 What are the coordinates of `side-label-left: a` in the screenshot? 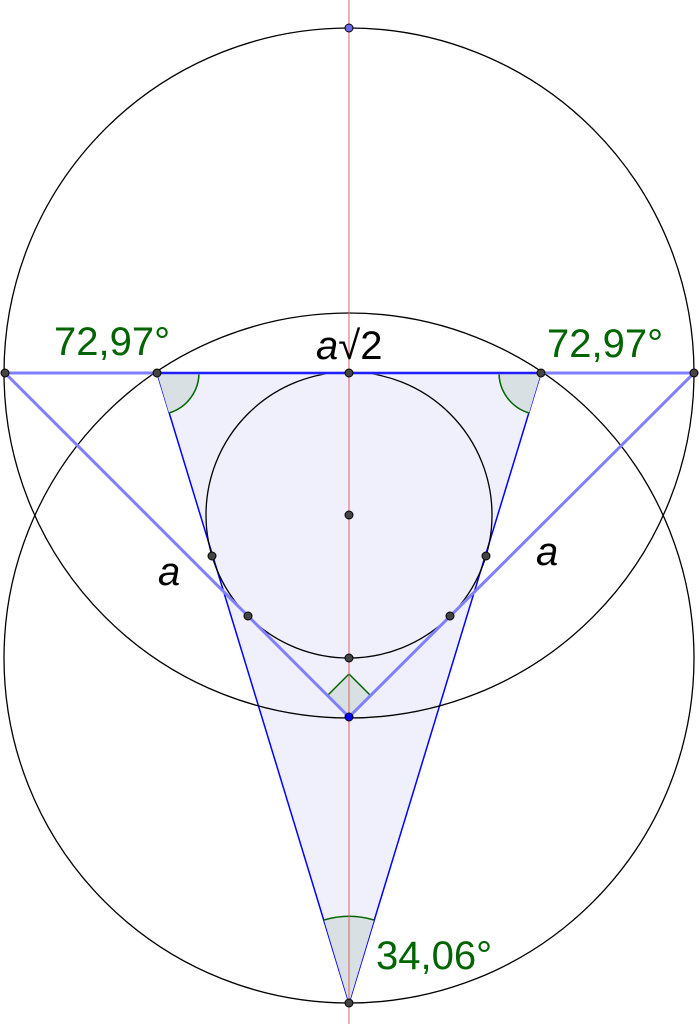 It's located at (169, 572).